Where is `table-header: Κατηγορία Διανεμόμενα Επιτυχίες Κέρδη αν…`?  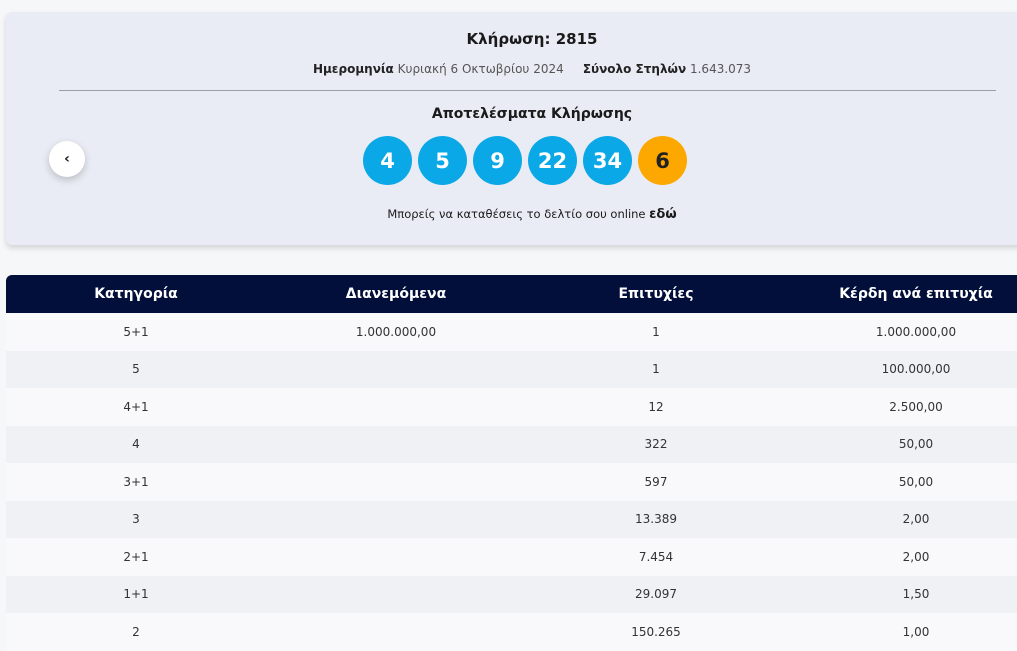
table-header: Κατηγορία Διανεμόμενα Επιτυχίες Κέρδη αν… is located at coordinates (511, 294).